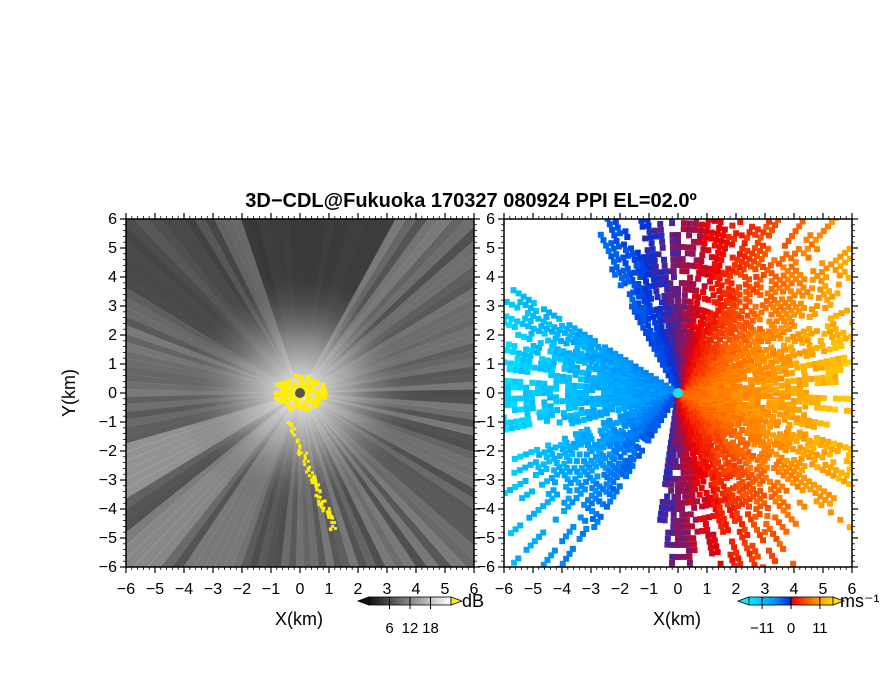  What do you see at coordinates (112, 277) in the screenshot?
I see `y-tick-label: 4` at bounding box center [112, 277].